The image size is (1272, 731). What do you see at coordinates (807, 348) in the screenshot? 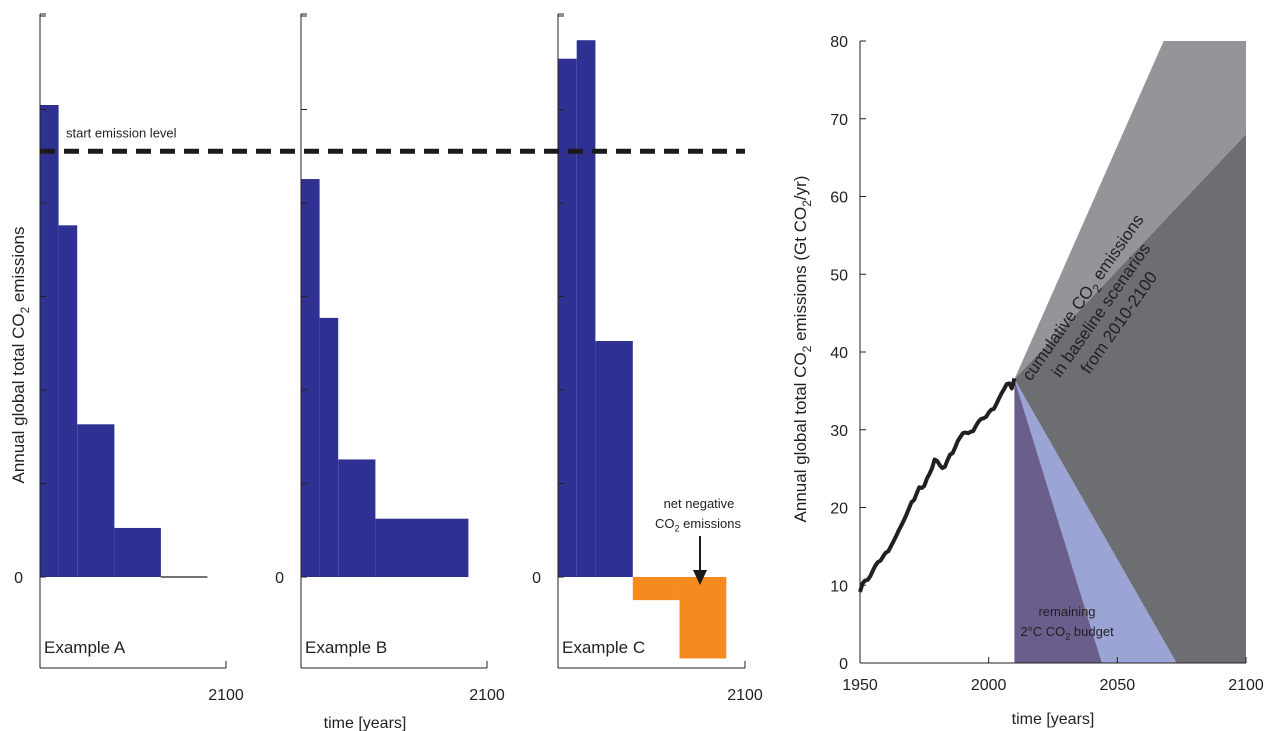
I see `right-ylabel-part-2: 2` at bounding box center [807, 348].